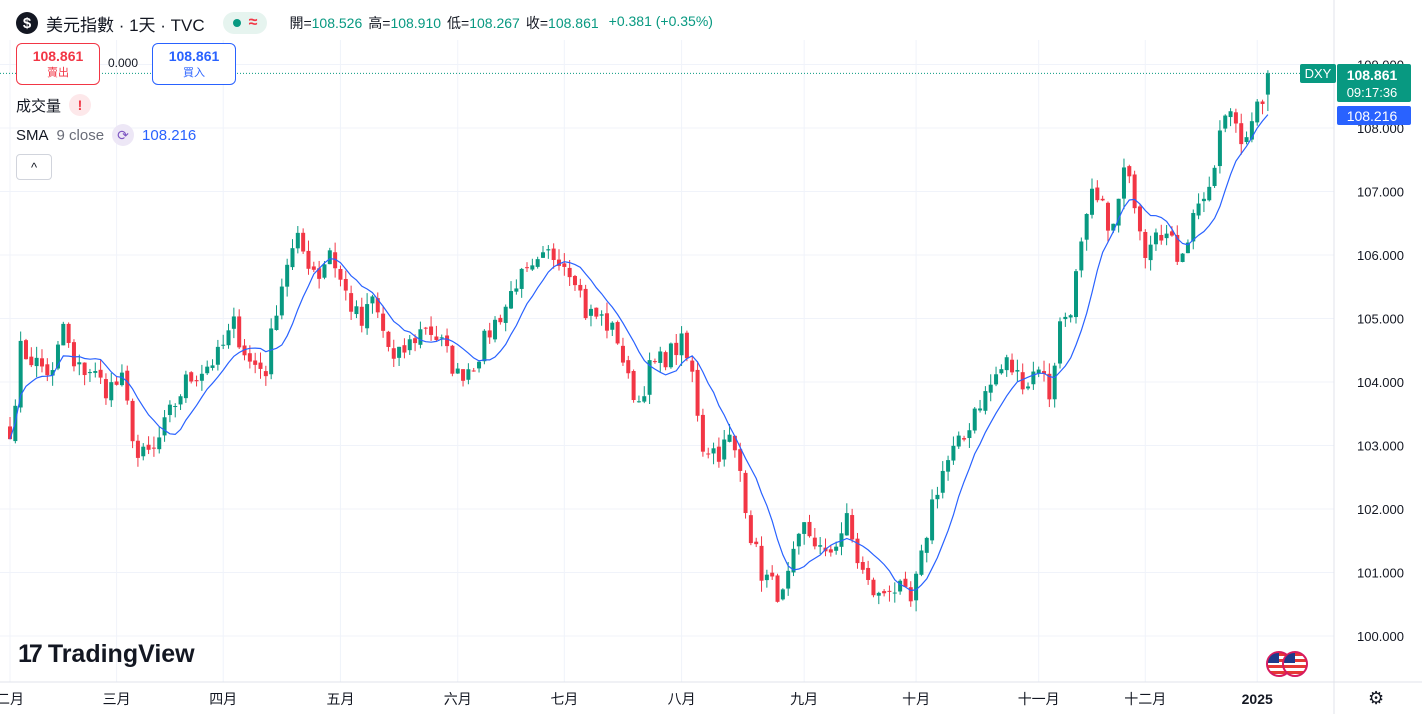 The image size is (1422, 714). What do you see at coordinates (106, 654) in the screenshot?
I see `tradingview-logo: 17 TradingView` at bounding box center [106, 654].